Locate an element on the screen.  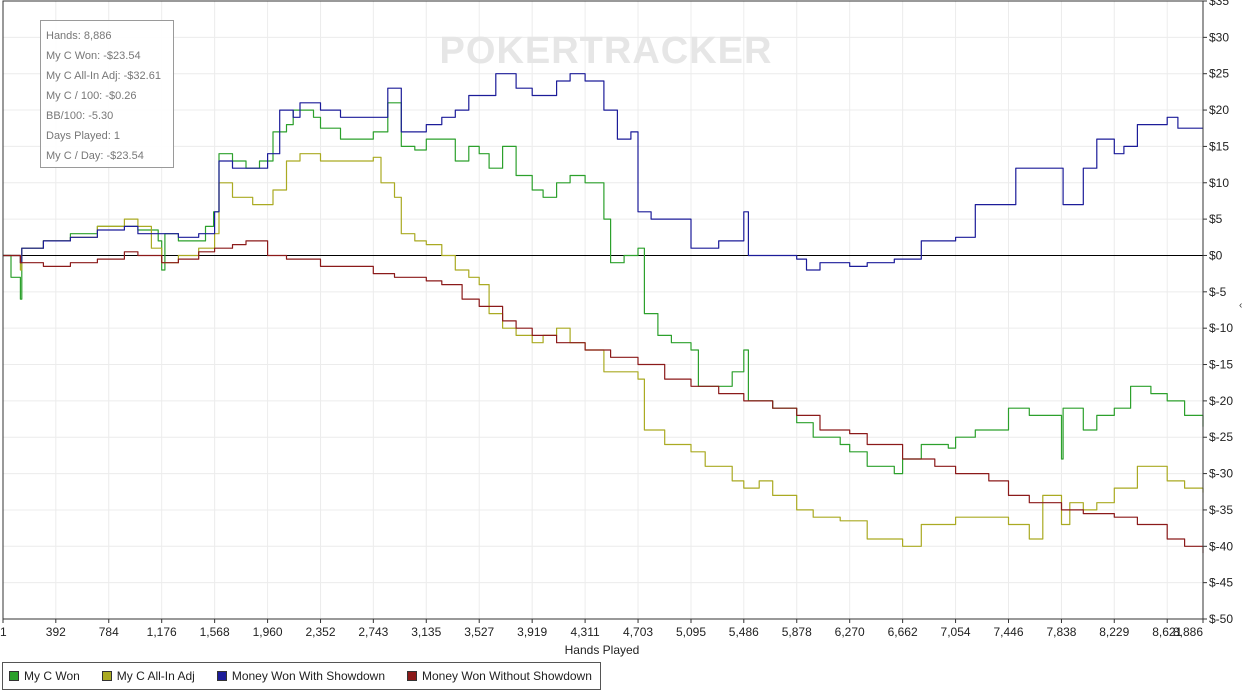
x-tick-label: 5,095 is located at coordinates (691, 632).